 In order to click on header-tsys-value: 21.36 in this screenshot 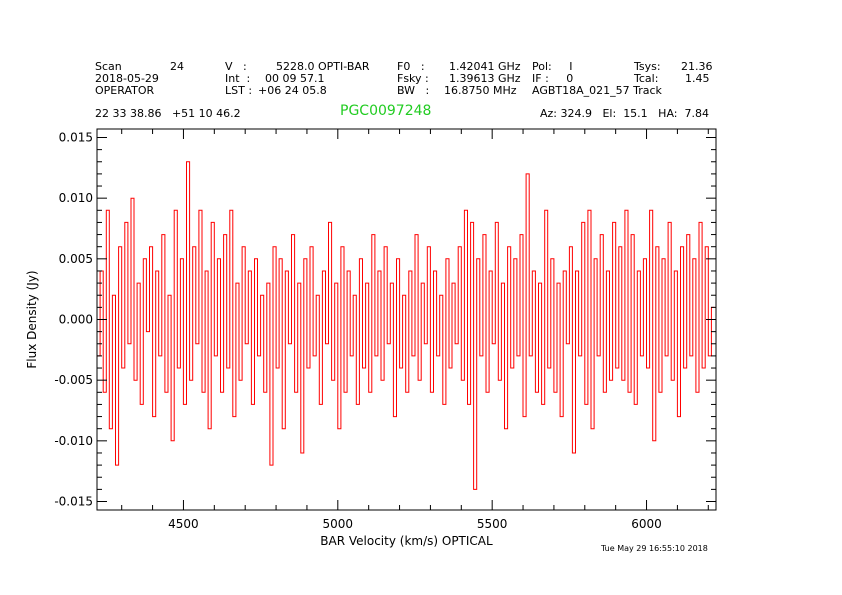, I will do `click(697, 66)`.